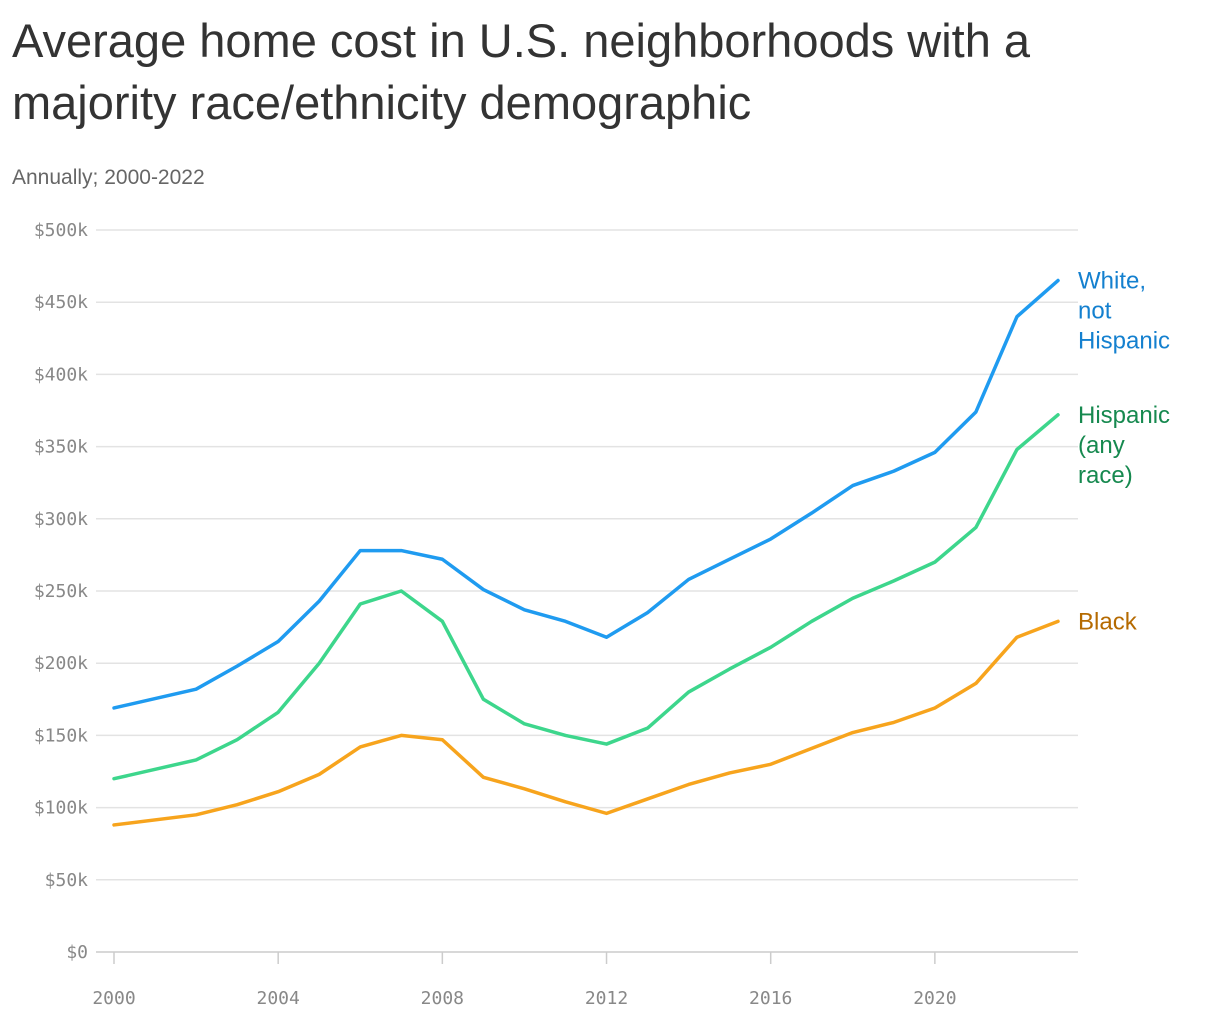 The width and height of the screenshot is (1220, 1020). What do you see at coordinates (61, 808) in the screenshot?
I see `y-tick-label: $100k` at bounding box center [61, 808].